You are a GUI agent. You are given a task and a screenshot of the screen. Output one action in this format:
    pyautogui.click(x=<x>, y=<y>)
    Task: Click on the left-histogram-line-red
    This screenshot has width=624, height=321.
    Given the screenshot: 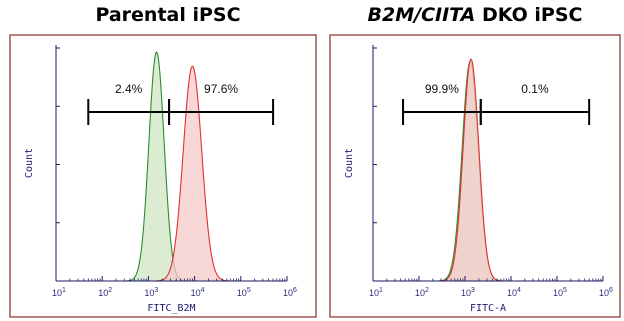 What is the action you would take?
    pyautogui.click(x=192, y=173)
    